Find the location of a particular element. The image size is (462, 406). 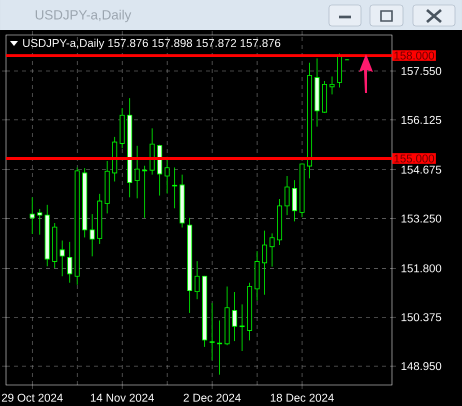

y-tick-label: 151.800 is located at coordinates (422, 268).